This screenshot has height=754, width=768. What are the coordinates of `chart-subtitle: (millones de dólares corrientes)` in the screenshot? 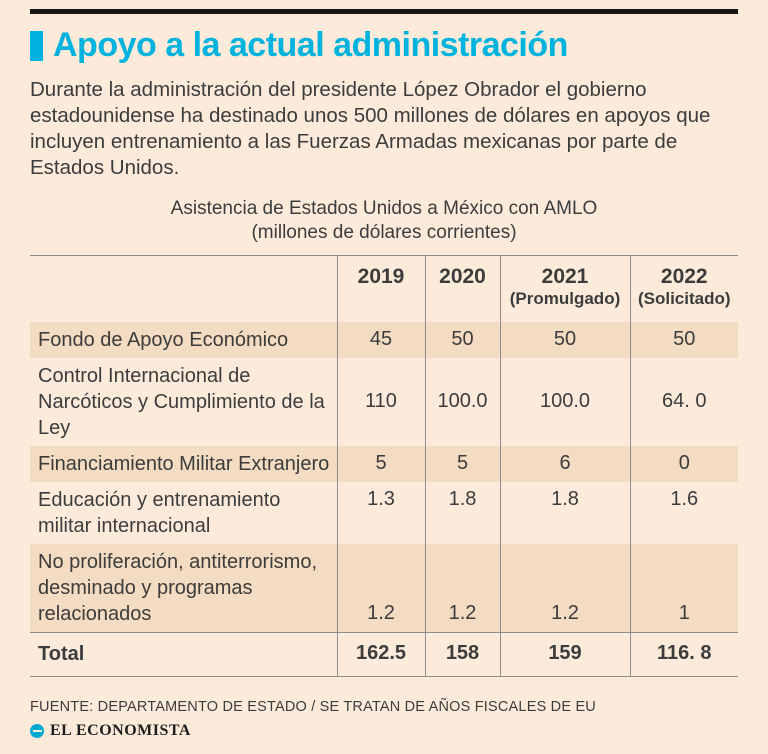 It's located at (384, 233).